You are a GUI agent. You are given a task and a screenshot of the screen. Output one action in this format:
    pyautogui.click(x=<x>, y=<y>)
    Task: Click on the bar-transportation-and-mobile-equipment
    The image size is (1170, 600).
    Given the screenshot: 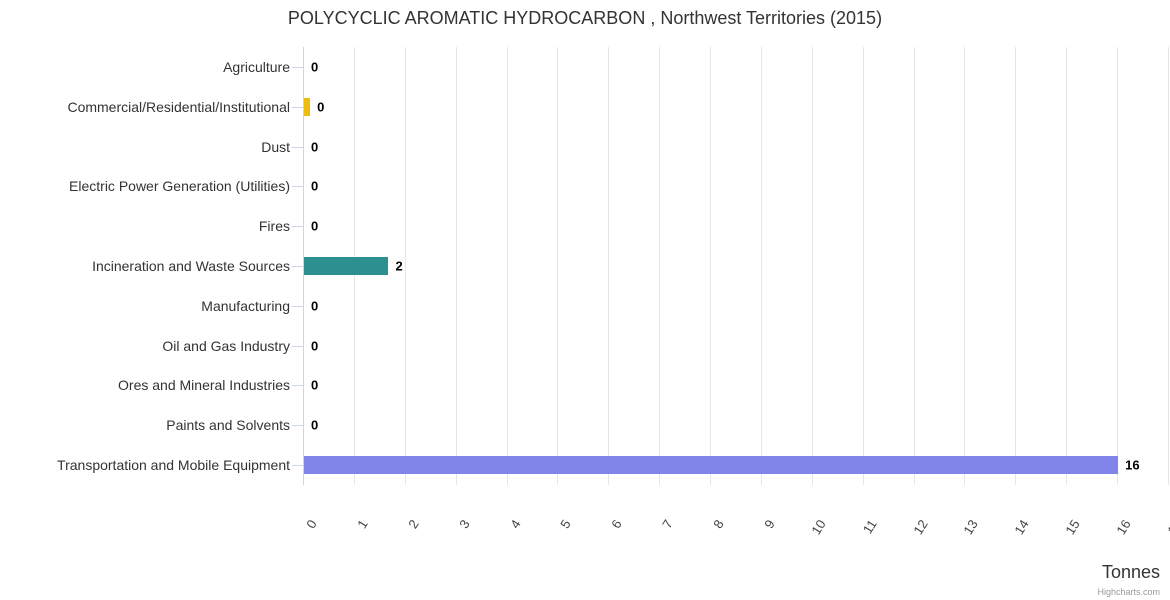 What is the action you would take?
    pyautogui.click(x=711, y=465)
    